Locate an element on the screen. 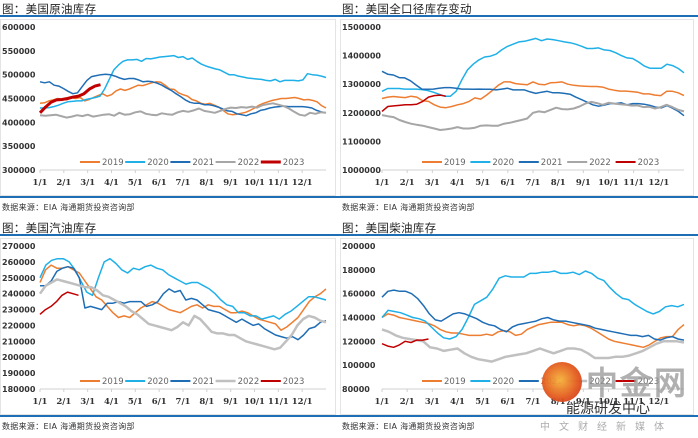 This screenshot has width=698, height=438. y-tick-label: 120000 is located at coordinates (359, 341).